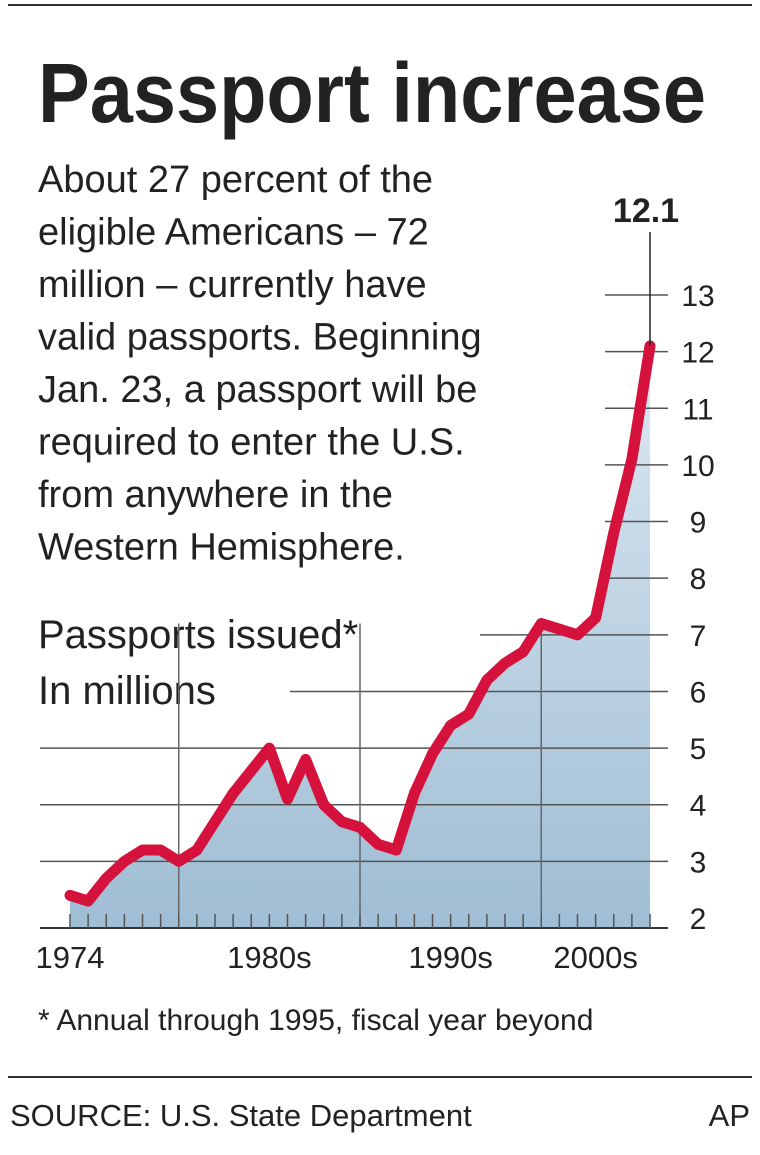  I want to click on subtitle: Passports issued*, so click(198, 635).